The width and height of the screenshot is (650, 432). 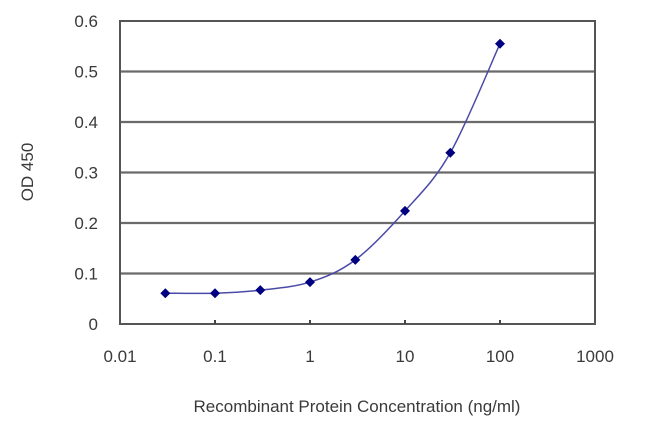 I want to click on y-tick-label: 0.1, so click(x=86, y=274).